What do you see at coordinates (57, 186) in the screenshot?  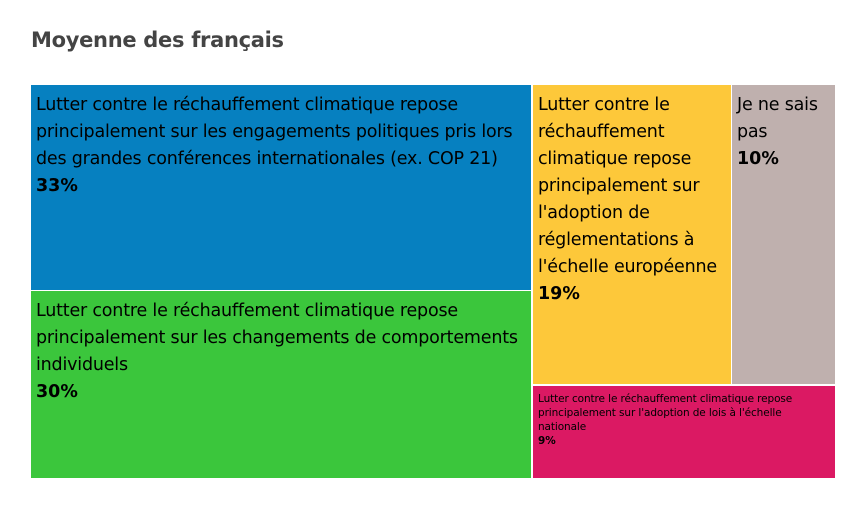 I see `tile-value: 33%` at bounding box center [57, 186].